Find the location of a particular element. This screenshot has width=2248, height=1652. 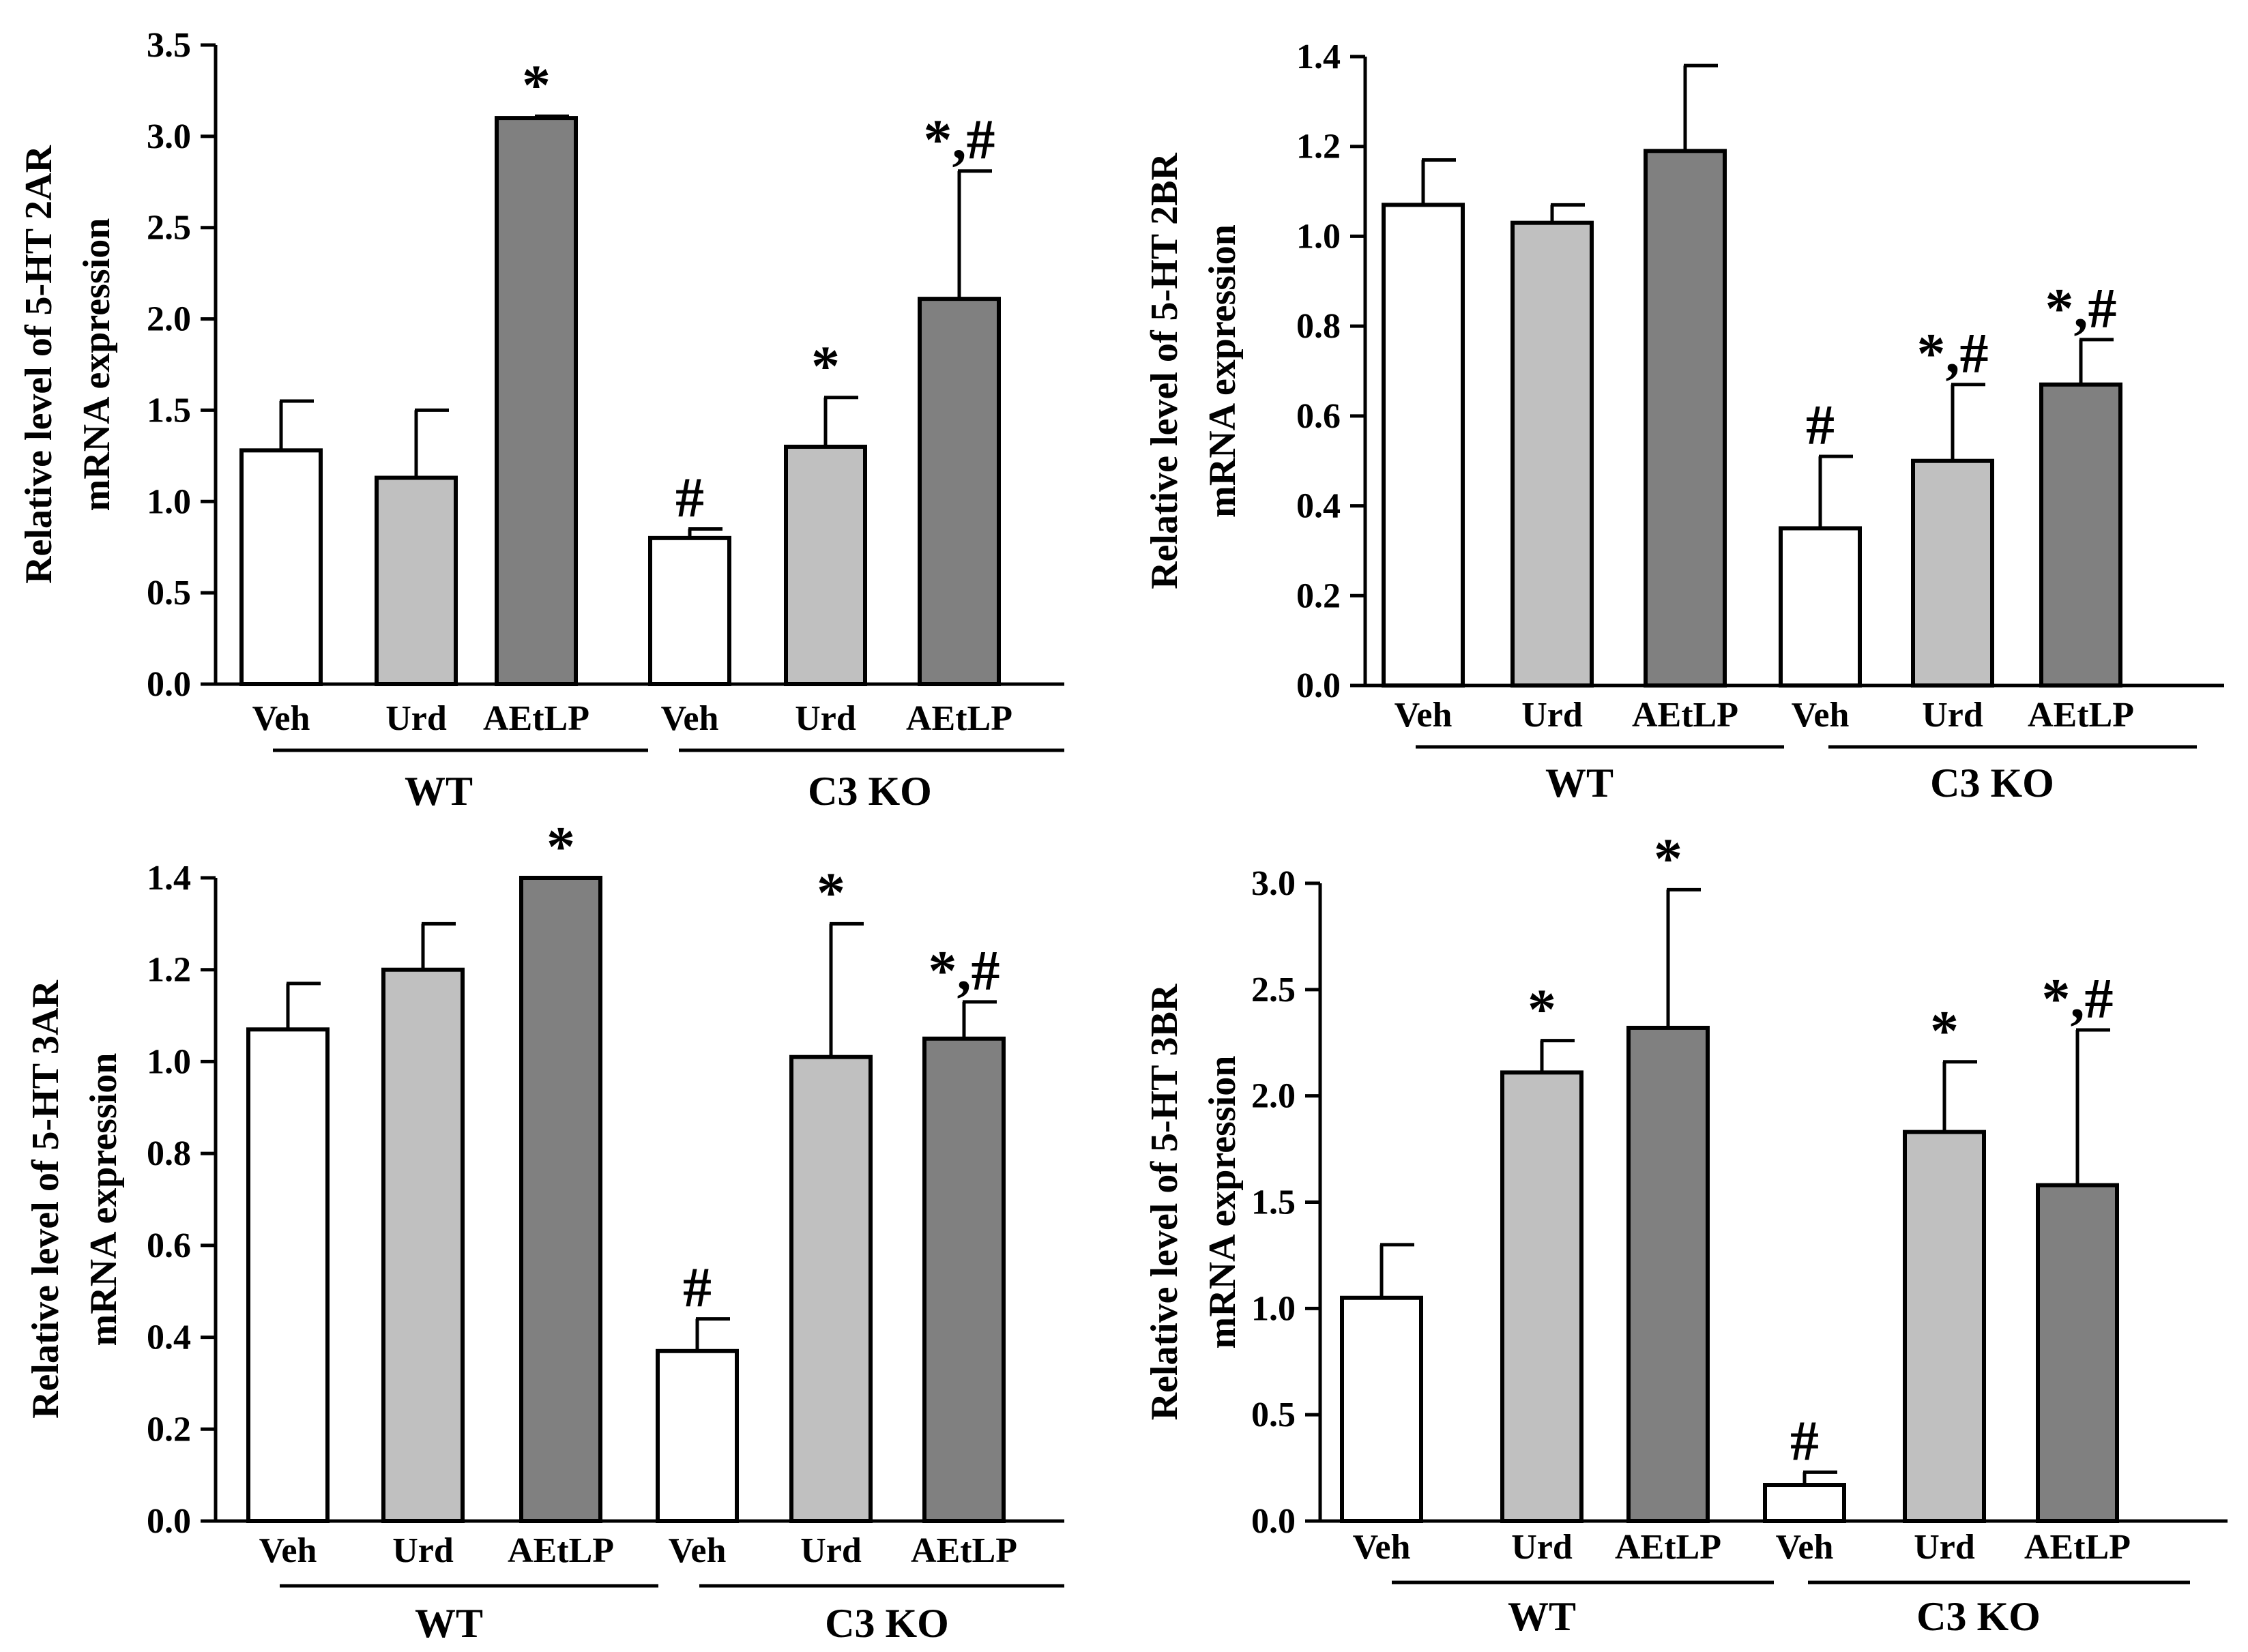

y-tick-label: 2.5 is located at coordinates (169, 229).